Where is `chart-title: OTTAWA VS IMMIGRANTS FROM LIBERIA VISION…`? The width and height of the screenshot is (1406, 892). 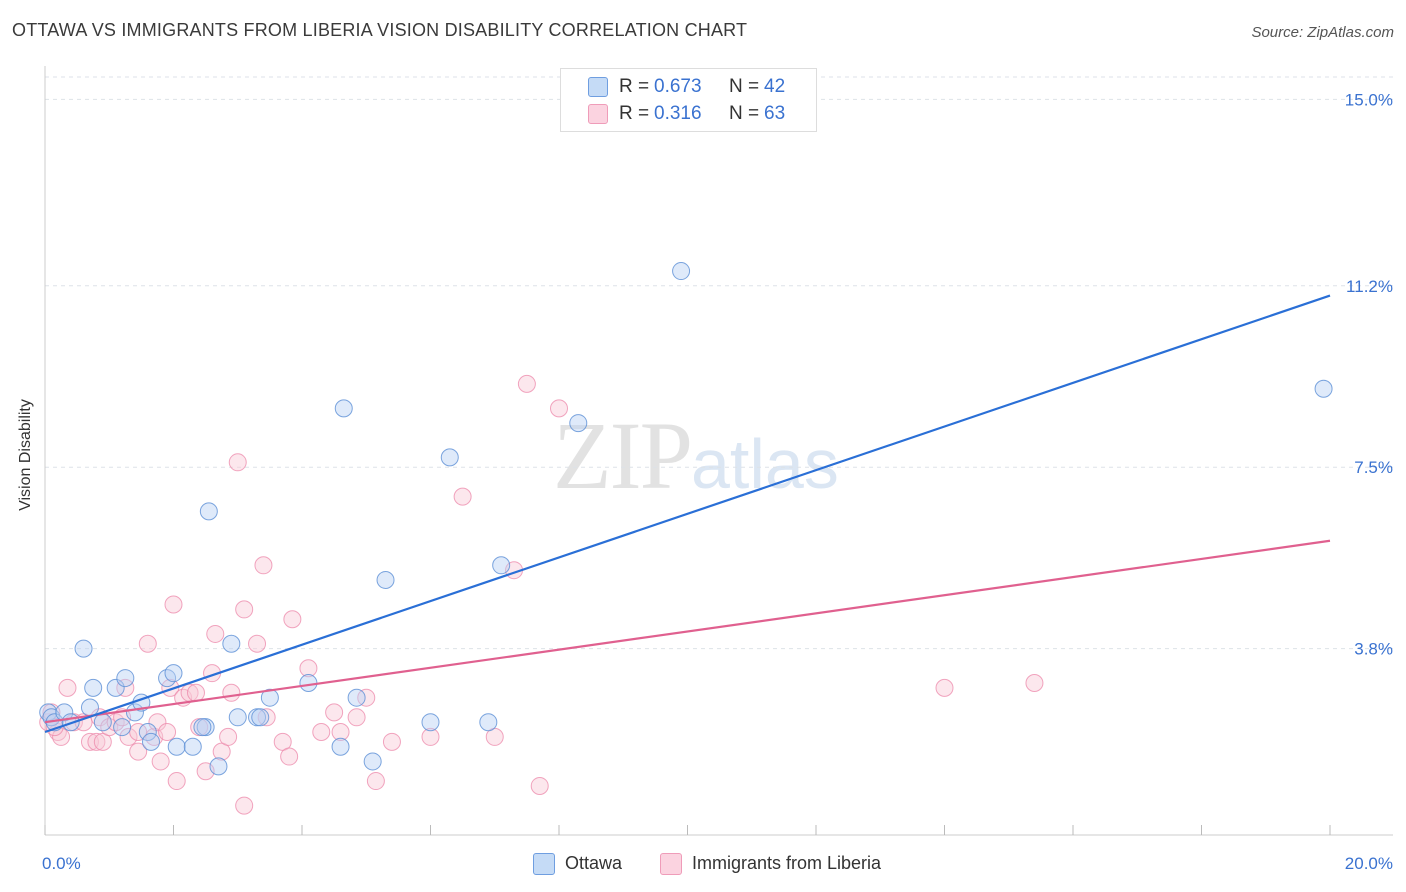 chart-title: OTTAWA VS IMMIGRANTS FROM LIBERIA VISION… is located at coordinates (380, 30).